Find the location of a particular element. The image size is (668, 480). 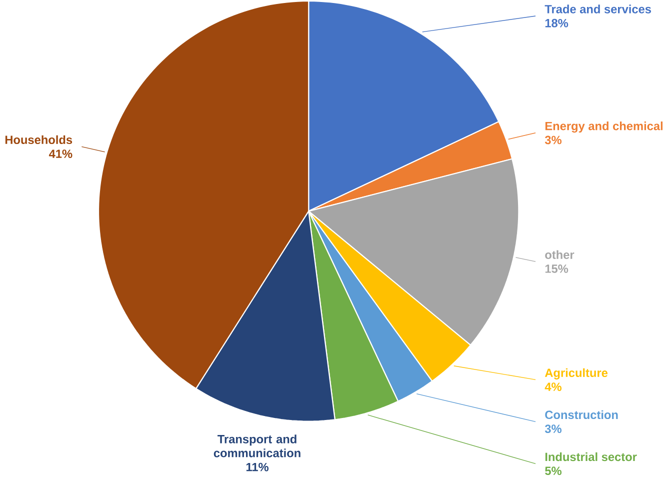

data-label: 11% is located at coordinates (257, 467).